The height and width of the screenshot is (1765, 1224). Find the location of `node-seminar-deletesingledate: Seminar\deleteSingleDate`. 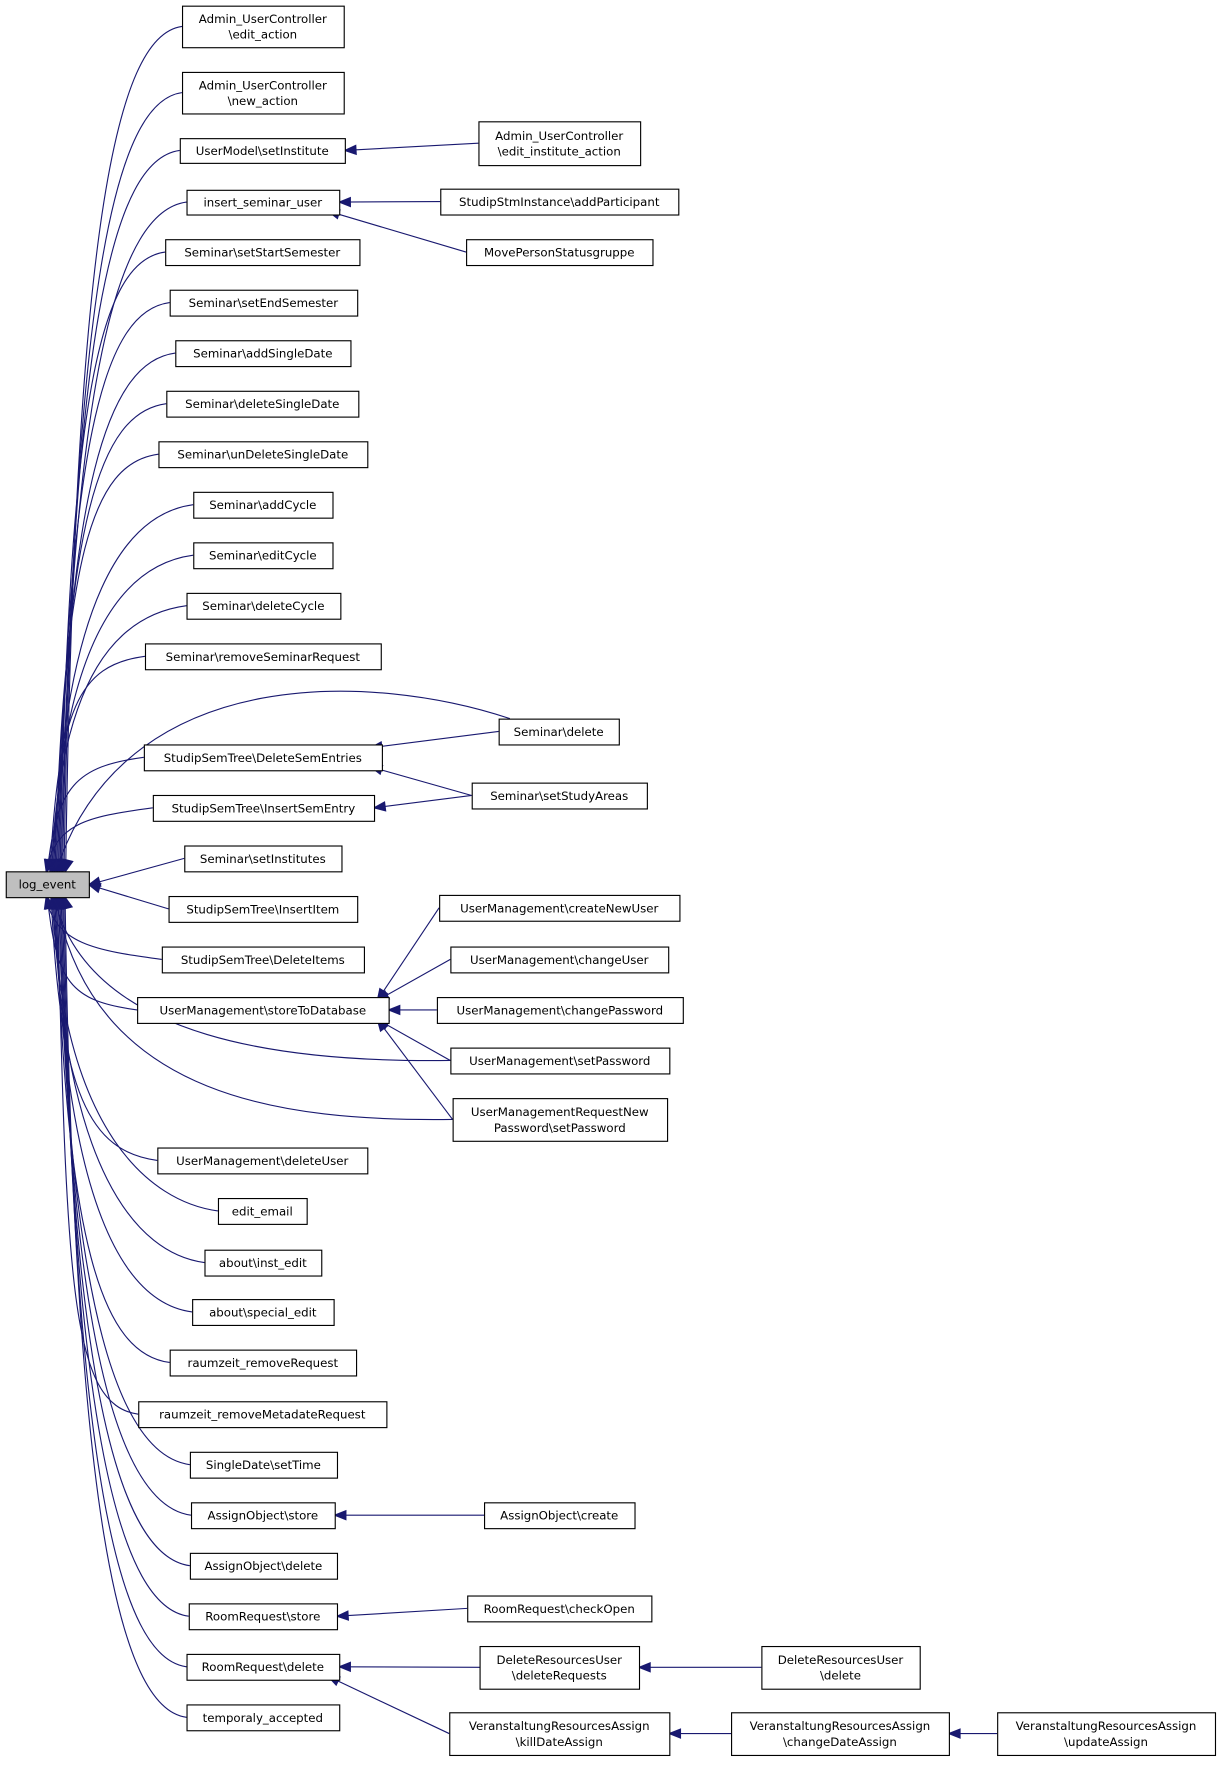

node-seminar-deletesingledate: Seminar\deleteSingleDate is located at coordinates (263, 404).